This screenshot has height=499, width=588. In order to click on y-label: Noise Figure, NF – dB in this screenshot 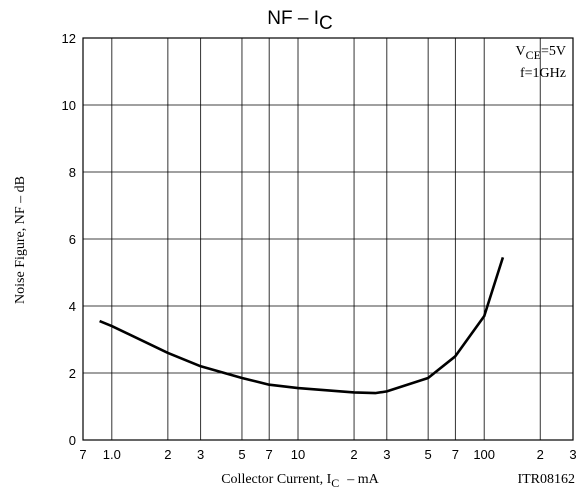, I will do `click(20, 240)`.